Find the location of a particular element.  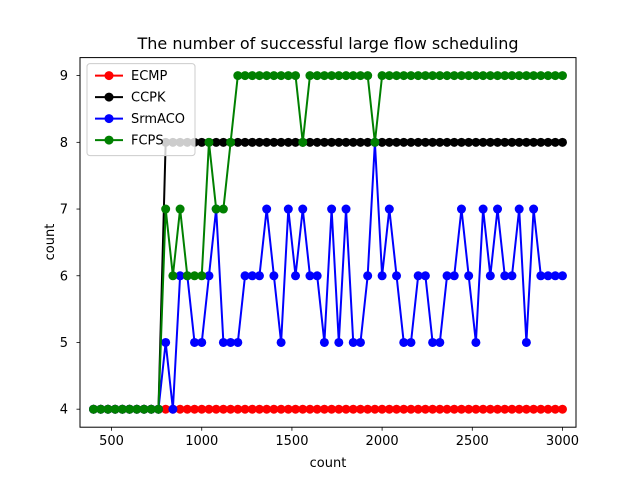

x-tick-label: 3000 is located at coordinates (562, 441).